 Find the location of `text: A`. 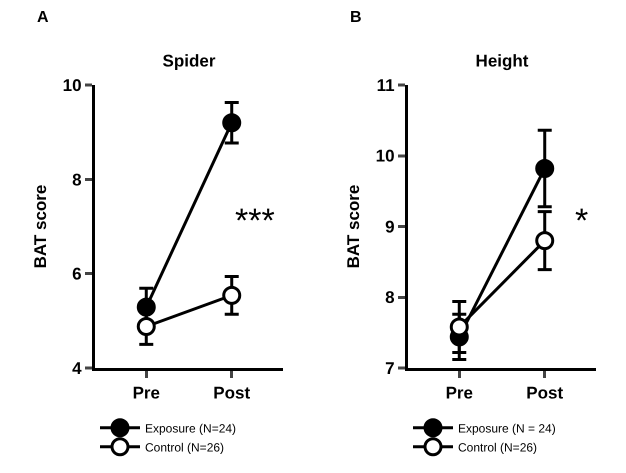

text: A is located at coordinates (43, 17).